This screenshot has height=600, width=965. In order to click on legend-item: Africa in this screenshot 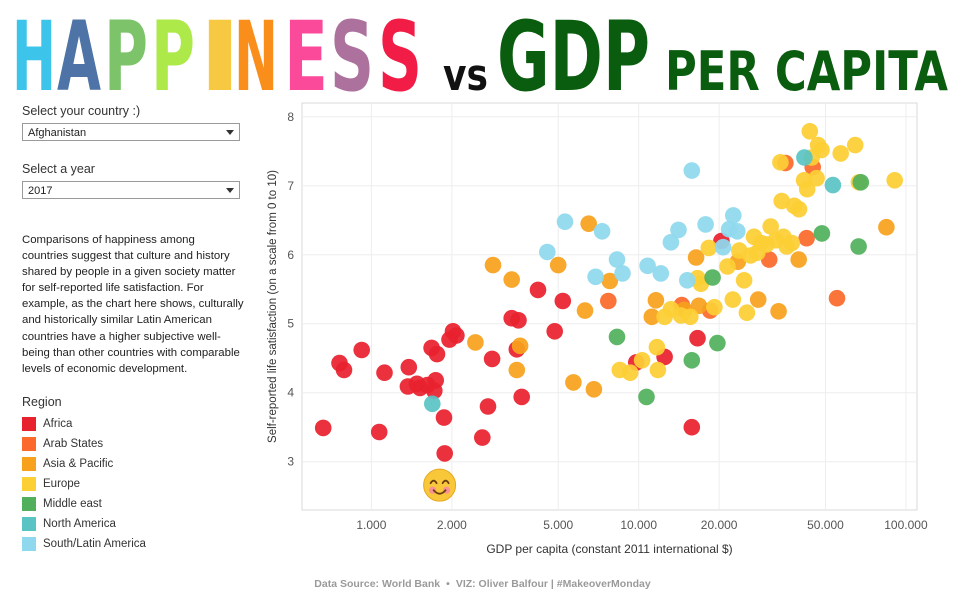, I will do `click(137, 424)`.